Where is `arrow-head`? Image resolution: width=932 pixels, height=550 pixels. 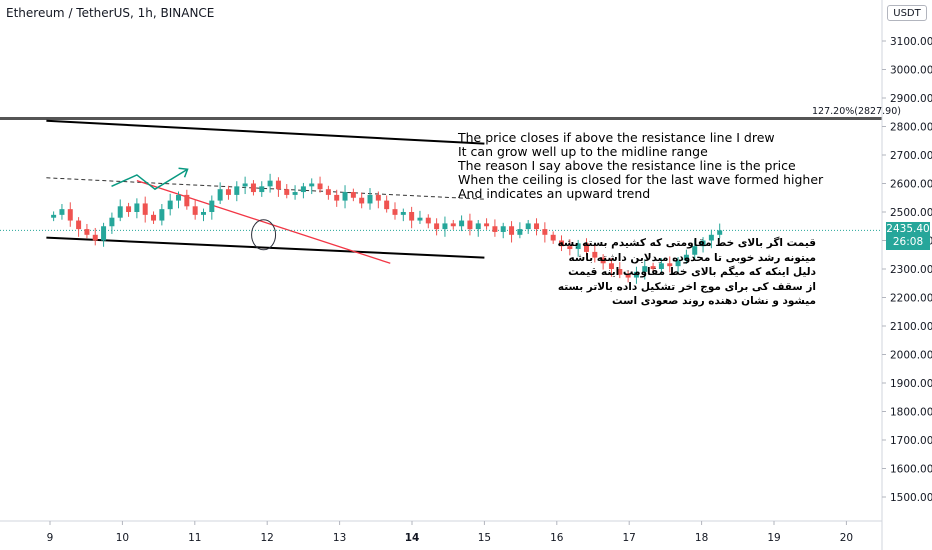 arrow-head is located at coordinates (183, 172).